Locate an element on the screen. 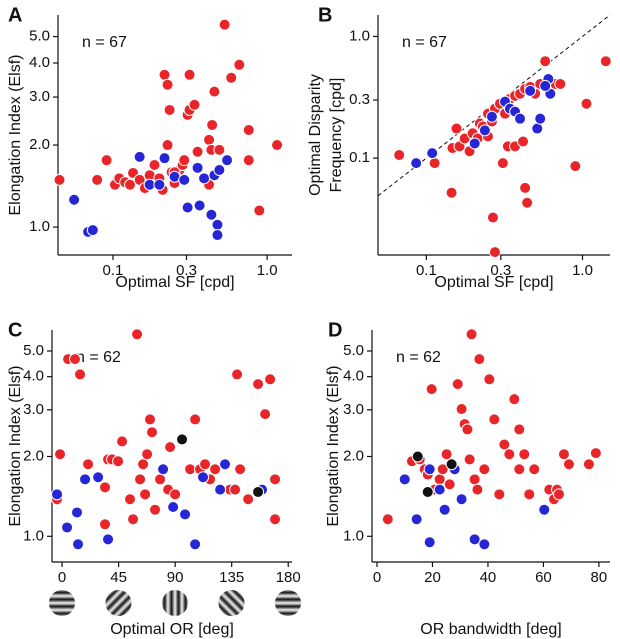 This screenshot has height=639, width=620. x-axis-label: Optimal SF [cpd] is located at coordinates (174, 282).